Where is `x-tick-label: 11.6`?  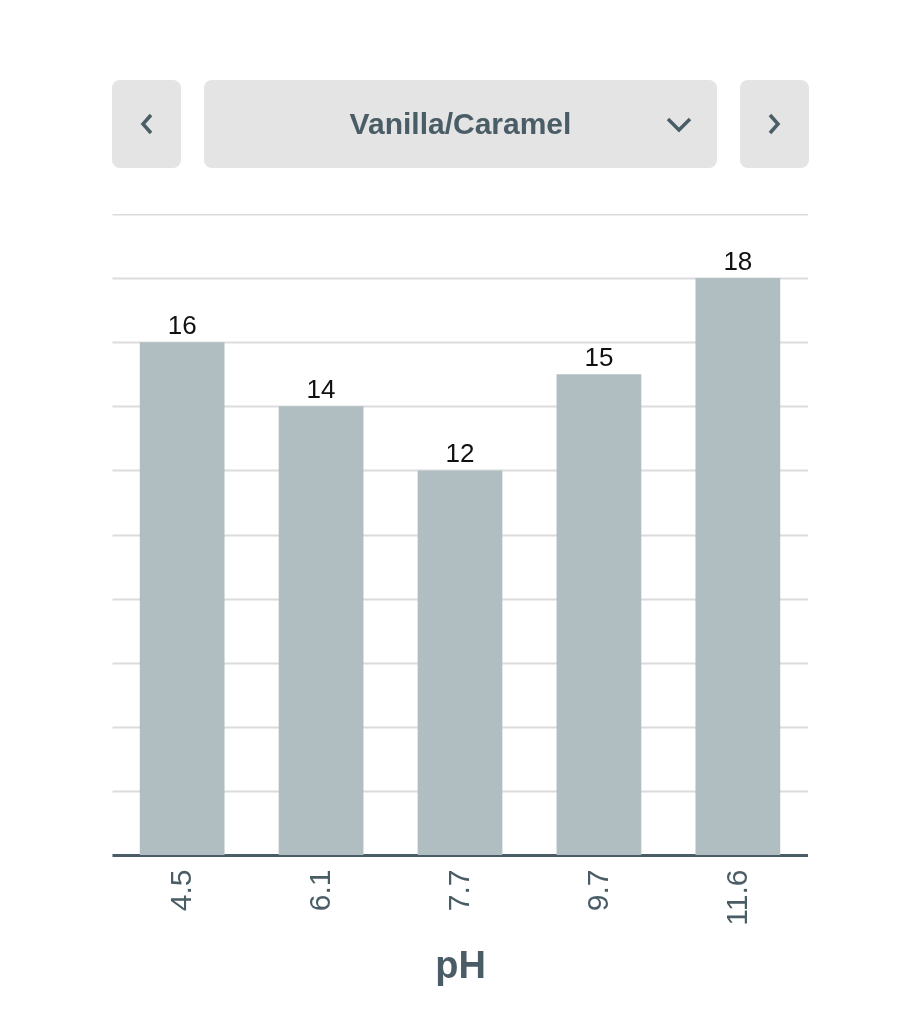
x-tick-label: 11.6 is located at coordinates (736, 897).